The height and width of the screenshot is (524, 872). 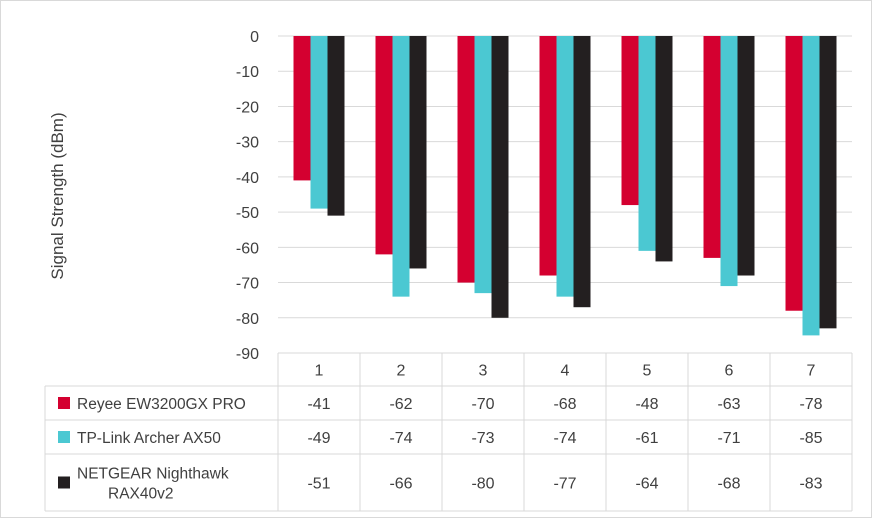 I want to click on data-label: -80, so click(x=482, y=484).